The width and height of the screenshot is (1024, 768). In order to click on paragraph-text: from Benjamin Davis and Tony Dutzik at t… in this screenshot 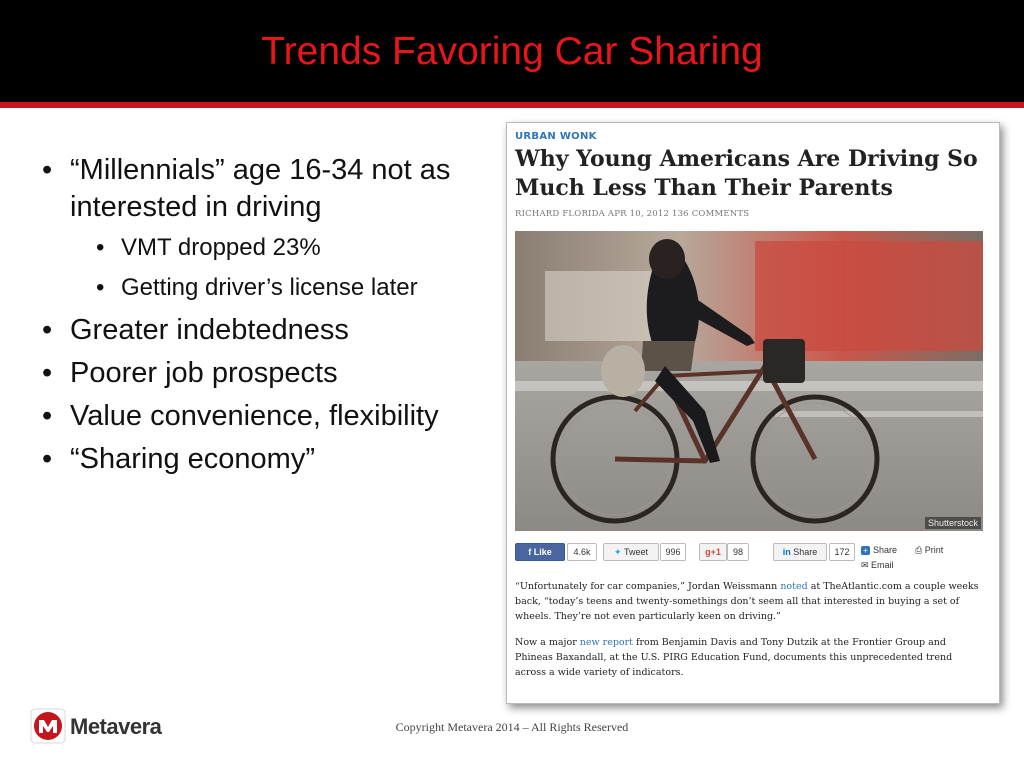, I will do `click(734, 657)`.